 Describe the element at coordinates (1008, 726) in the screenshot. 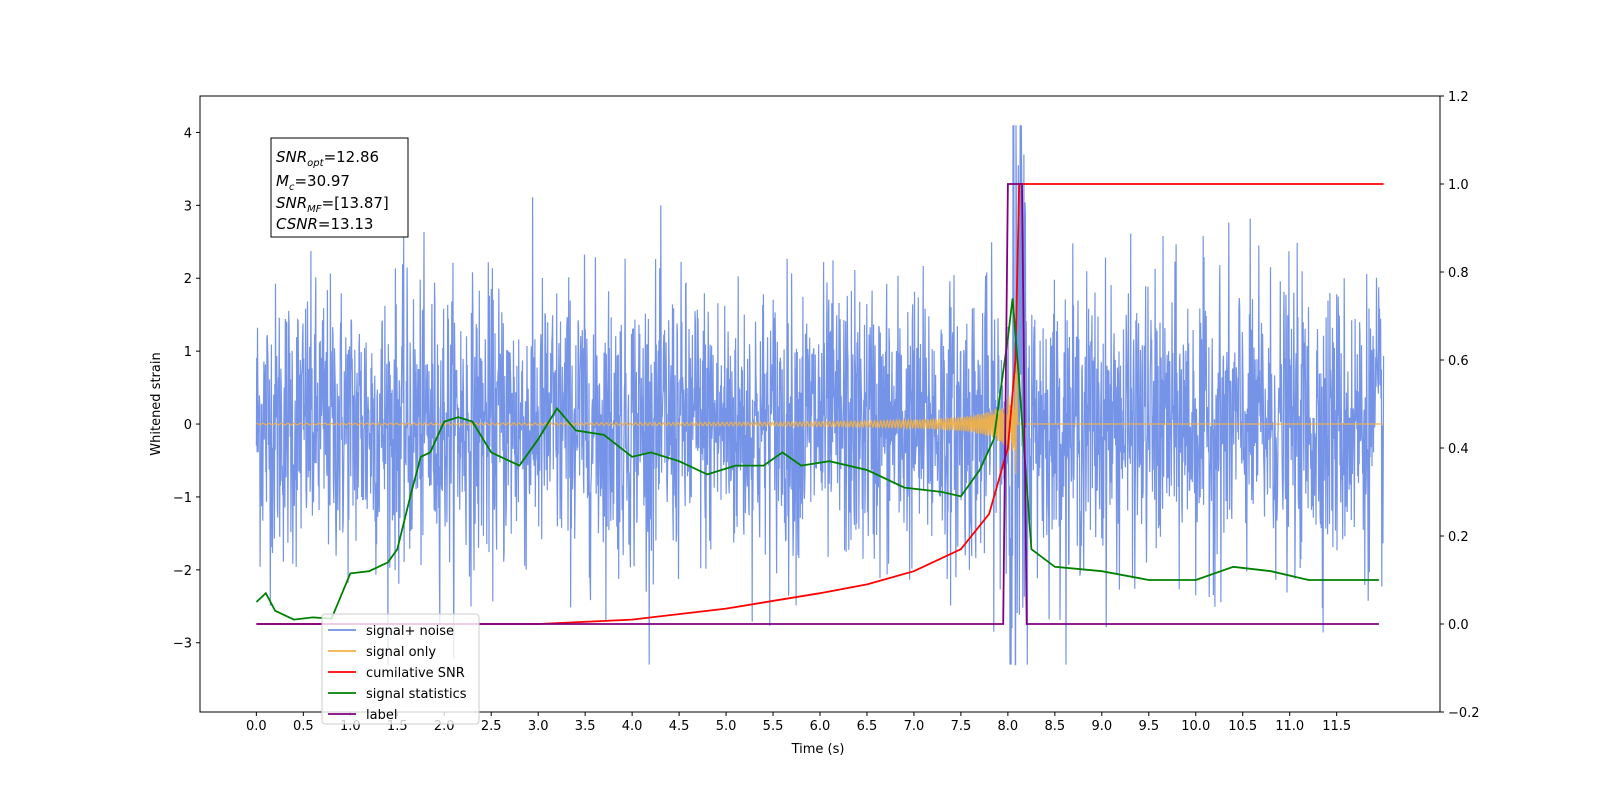

I see `x-tick-label: 8.0` at that location.